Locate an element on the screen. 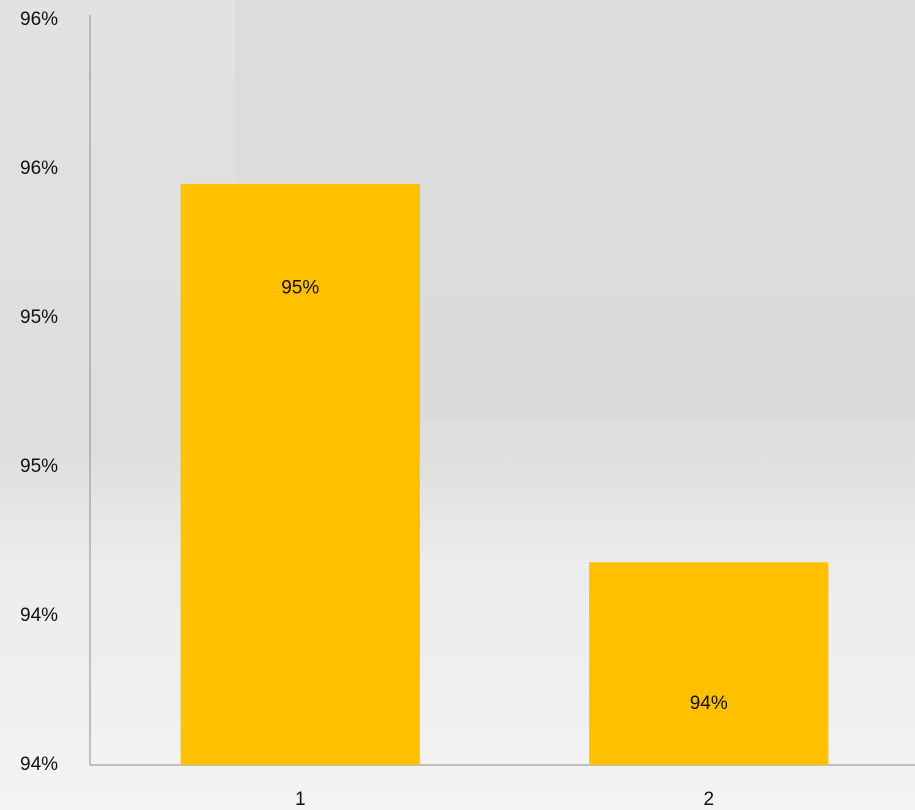 Image resolution: width=915 pixels, height=810 pixels. bar is located at coordinates (709, 663).